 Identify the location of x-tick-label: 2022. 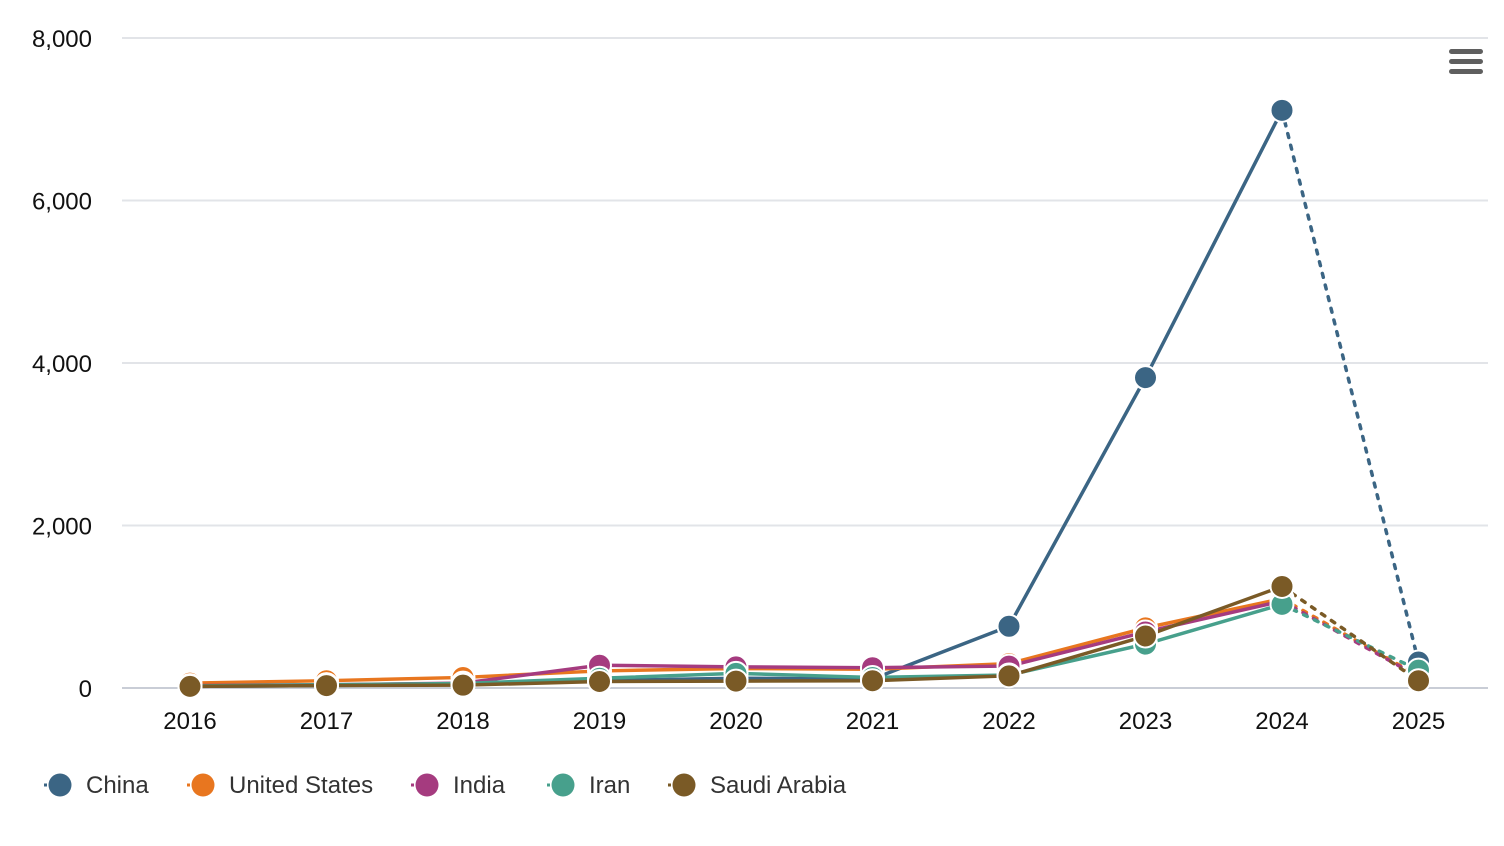
(1008, 721).